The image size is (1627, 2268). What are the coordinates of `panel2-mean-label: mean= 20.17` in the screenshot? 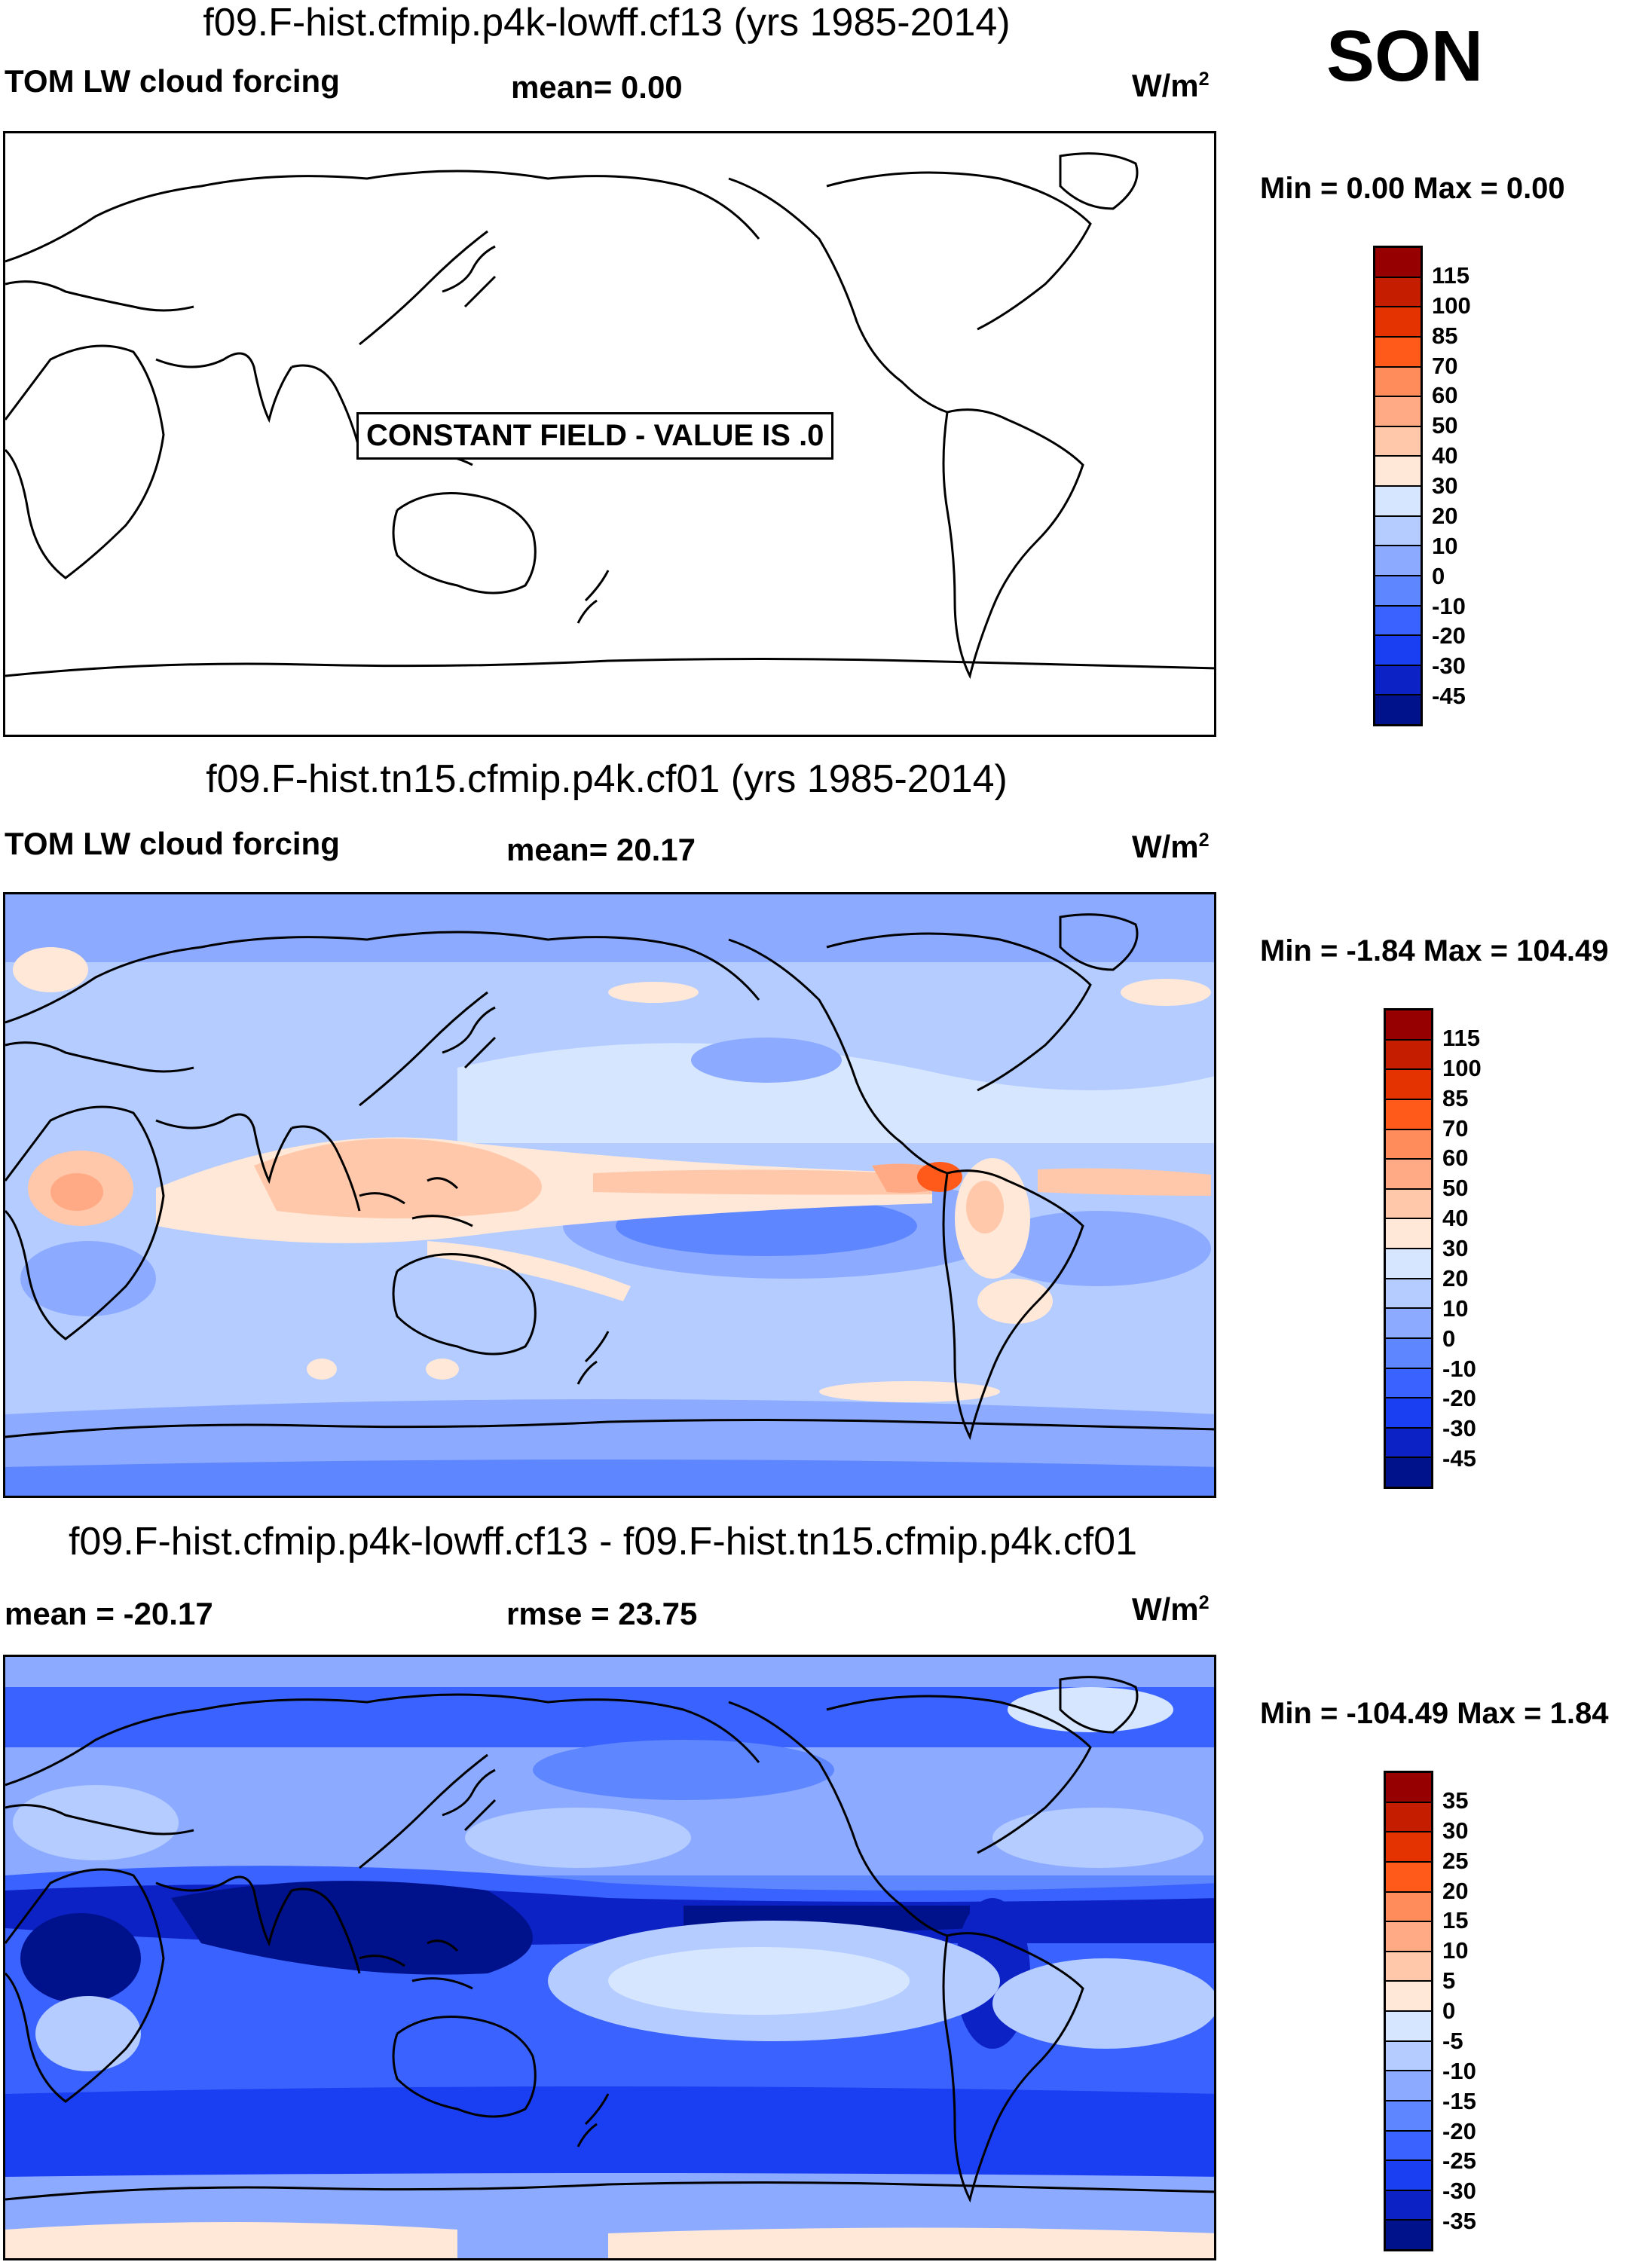 It's located at (601, 849).